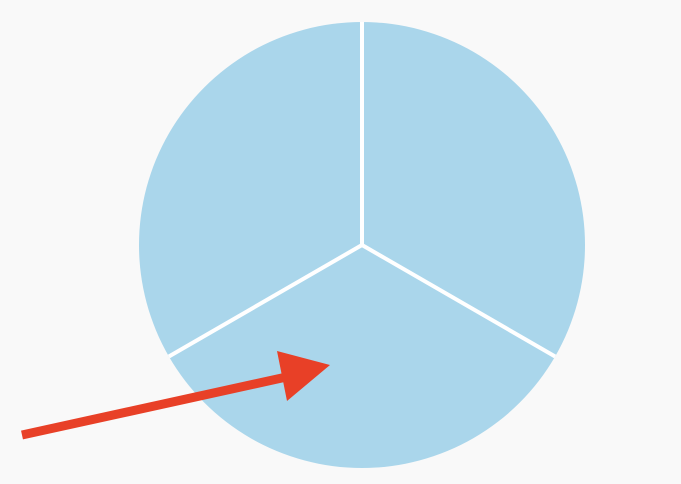  Describe the element at coordinates (161, 404) in the screenshot. I see `arrow-shaft` at that location.